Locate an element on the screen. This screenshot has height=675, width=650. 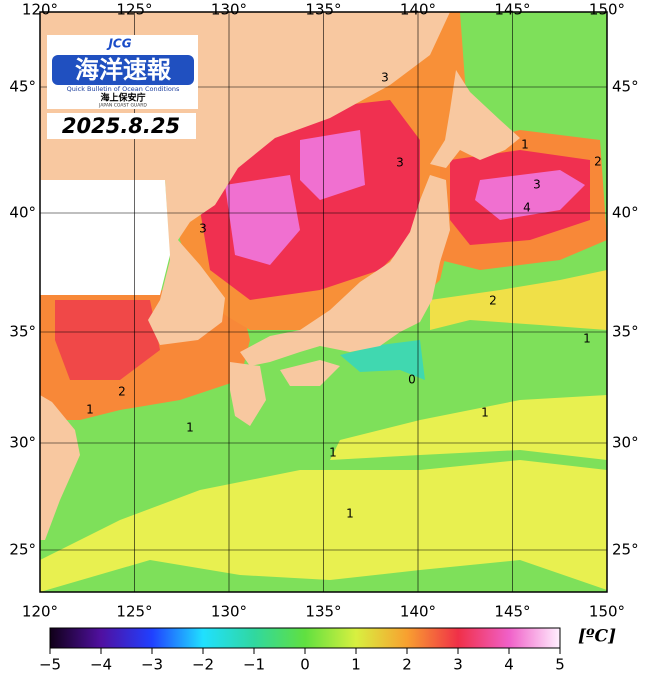
date: 2025.8.25 is located at coordinates (121, 126).